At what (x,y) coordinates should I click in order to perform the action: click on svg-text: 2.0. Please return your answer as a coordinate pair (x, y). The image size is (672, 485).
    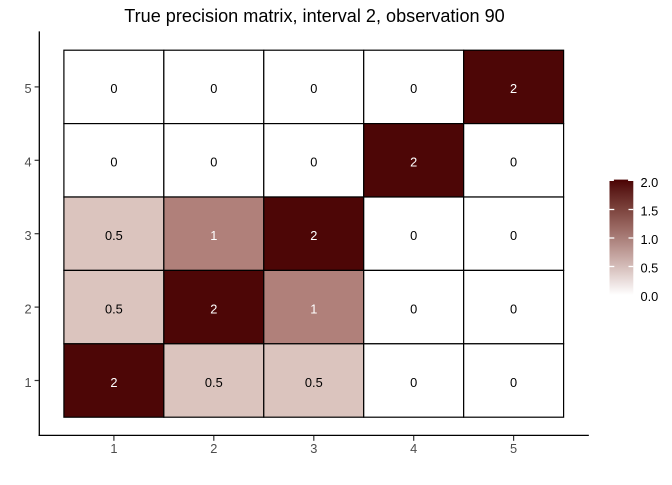
    Looking at the image, I should click on (650, 182).